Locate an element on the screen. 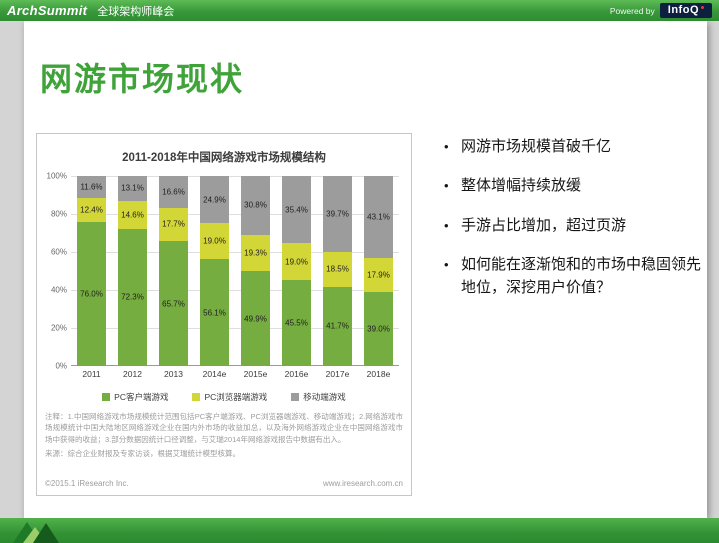 The height and width of the screenshot is (543, 719). bar-2015e: 30.8% 19.3% 49.9% is located at coordinates (255, 271).